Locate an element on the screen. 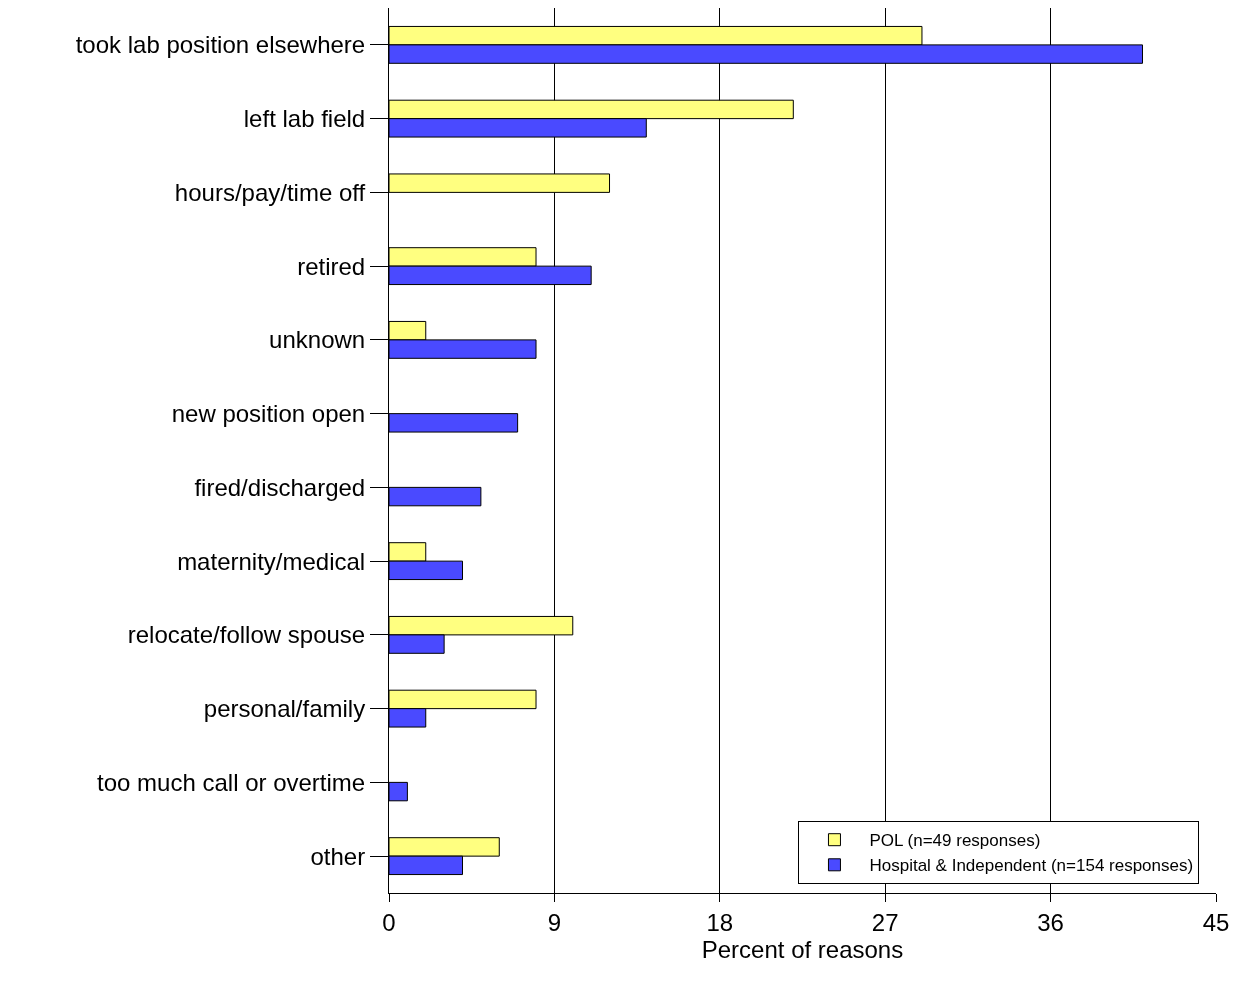 This screenshot has height=981, width=1242. y-tick-label: relocate/follow spouse is located at coordinates (246, 635).